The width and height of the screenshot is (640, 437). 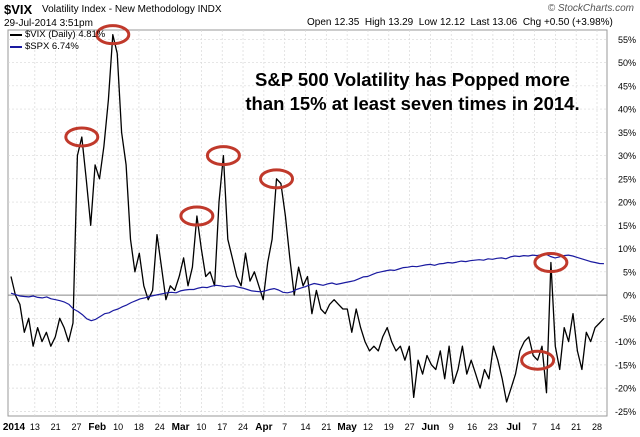 I want to click on x-tick-label: May, so click(x=347, y=427).